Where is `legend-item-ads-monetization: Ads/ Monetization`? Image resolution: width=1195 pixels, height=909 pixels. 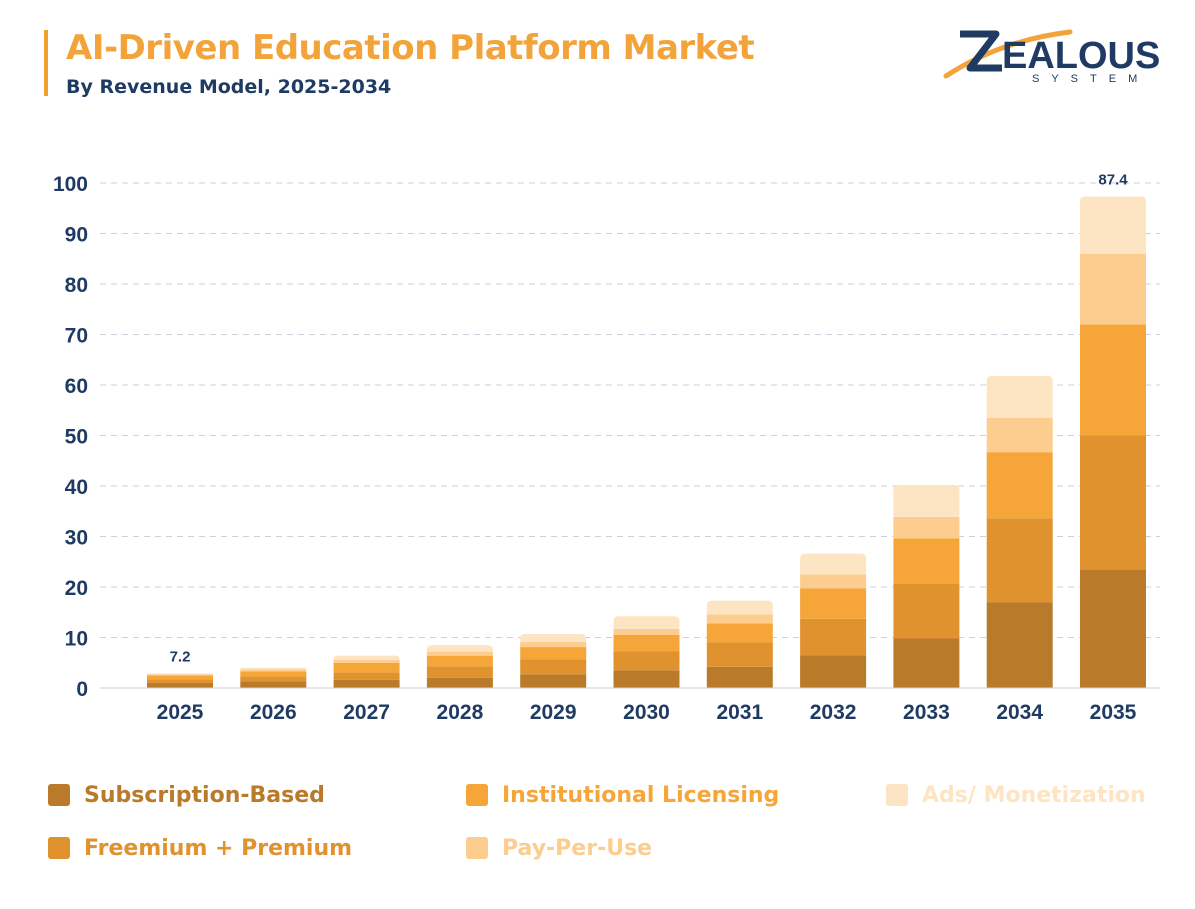 legend-item-ads-monetization: Ads/ Monetization is located at coordinates (1016, 795).